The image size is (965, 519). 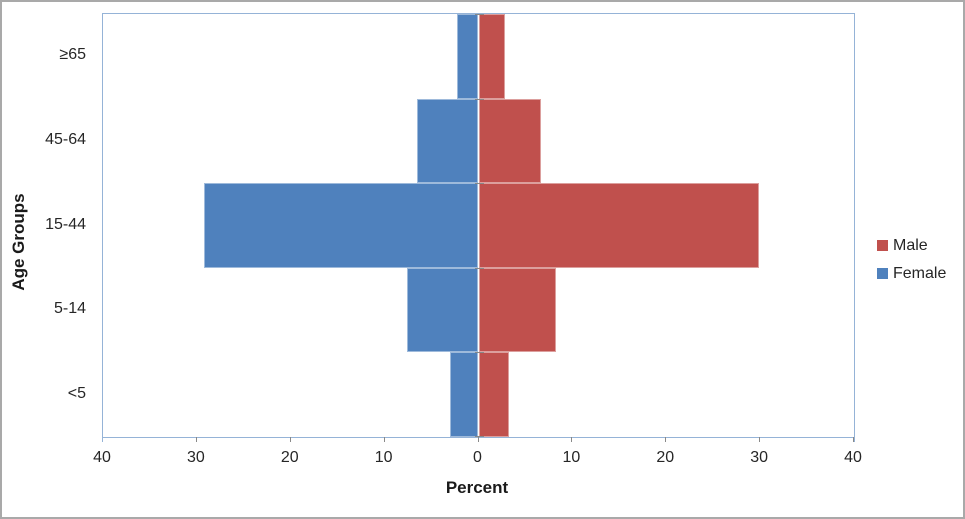 What do you see at coordinates (383, 457) in the screenshot?
I see `x-tick-label-10-3: 10` at bounding box center [383, 457].